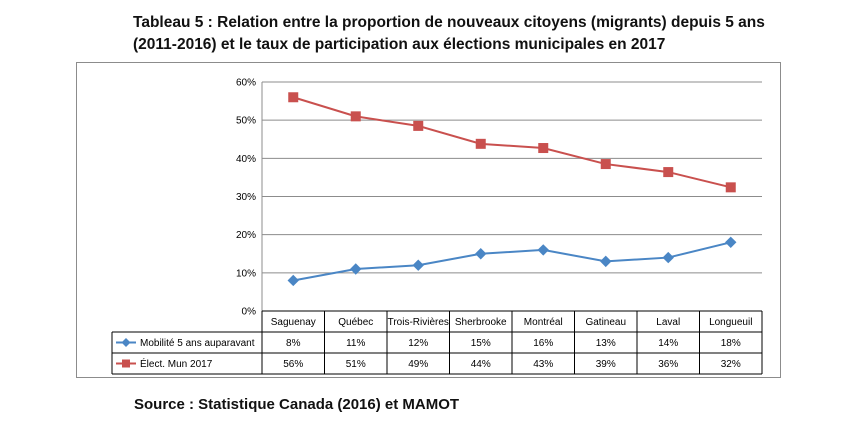 The width and height of the screenshot is (867, 428). I want to click on y-tick-label: 0%, so click(249, 312).